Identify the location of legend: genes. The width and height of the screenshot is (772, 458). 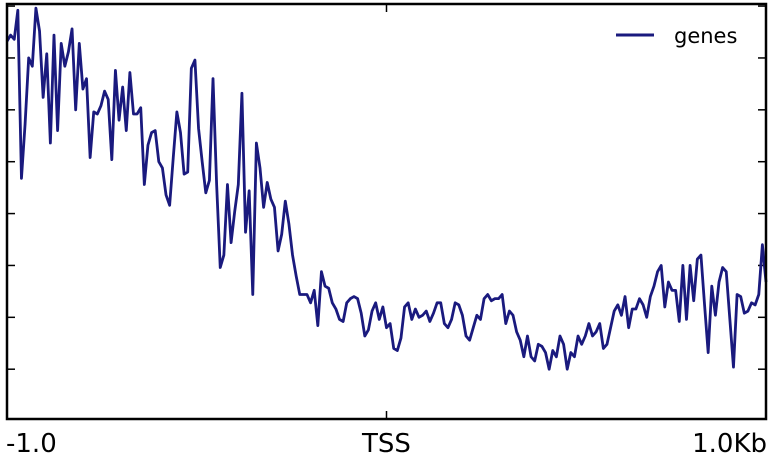
(676, 36).